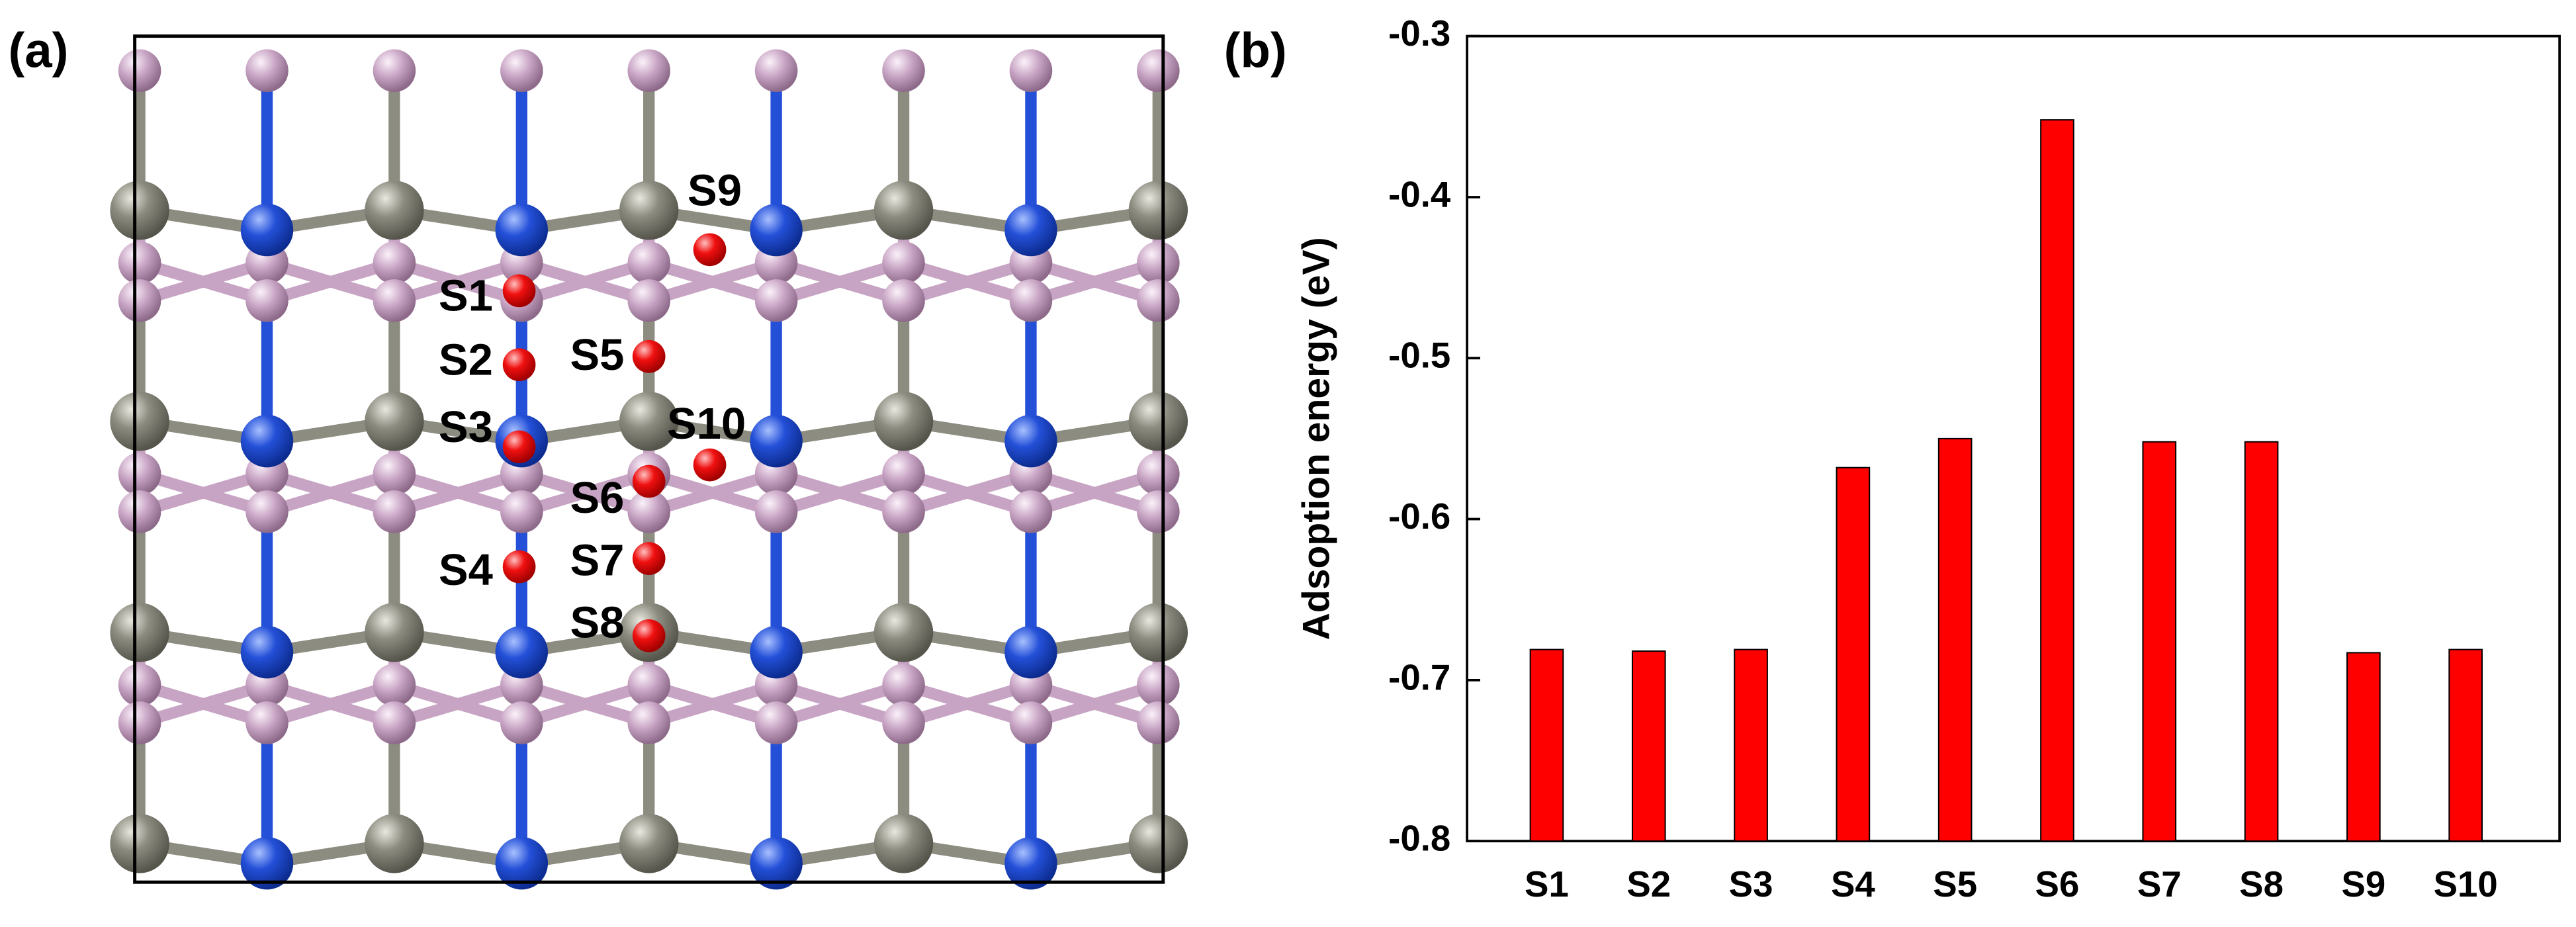  What do you see at coordinates (706, 424) in the screenshot?
I see `site-label: S10` at bounding box center [706, 424].